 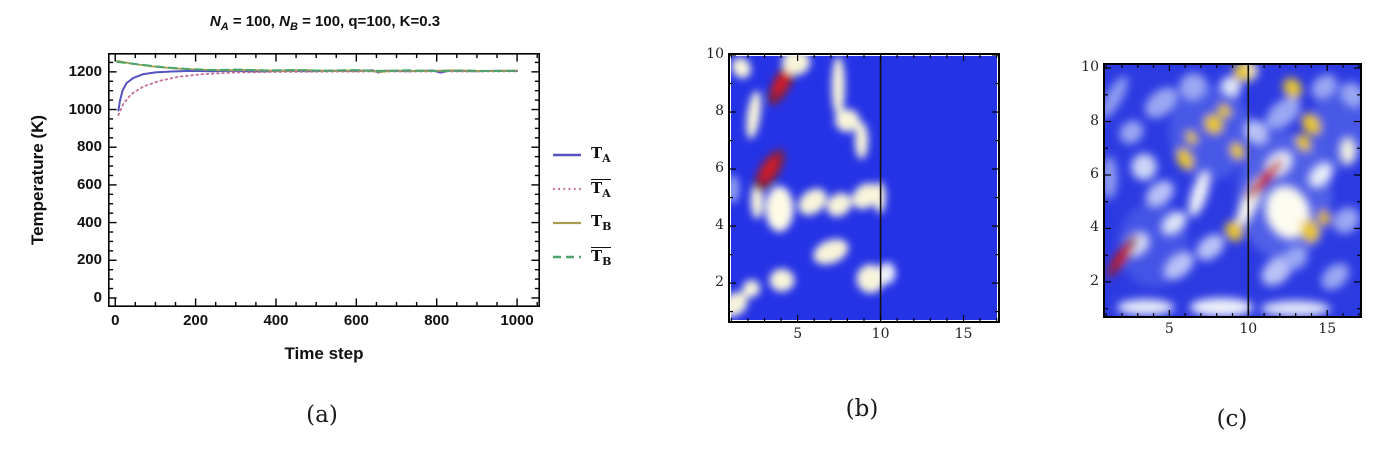 I want to click on legend-item-tb: TB, so click(x=607, y=223).